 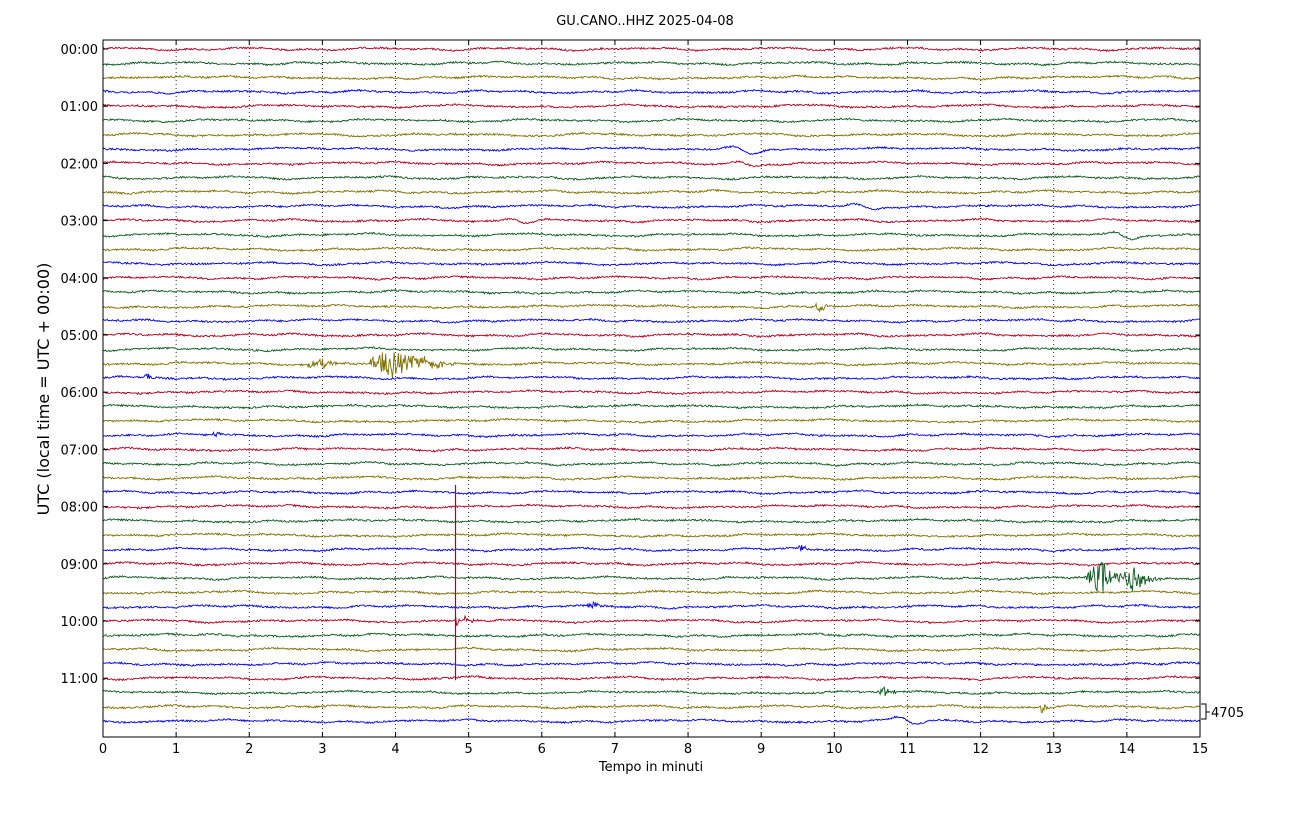 What do you see at coordinates (1200, 749) in the screenshot?
I see `x-tick-label: 15` at bounding box center [1200, 749].